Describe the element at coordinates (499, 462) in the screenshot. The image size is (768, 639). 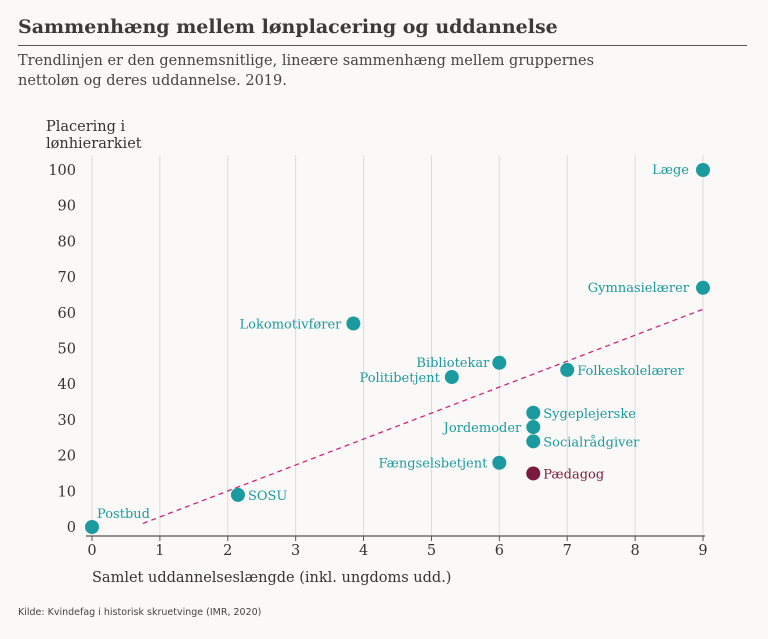
I see `point-f-ngselsbetjent` at that location.